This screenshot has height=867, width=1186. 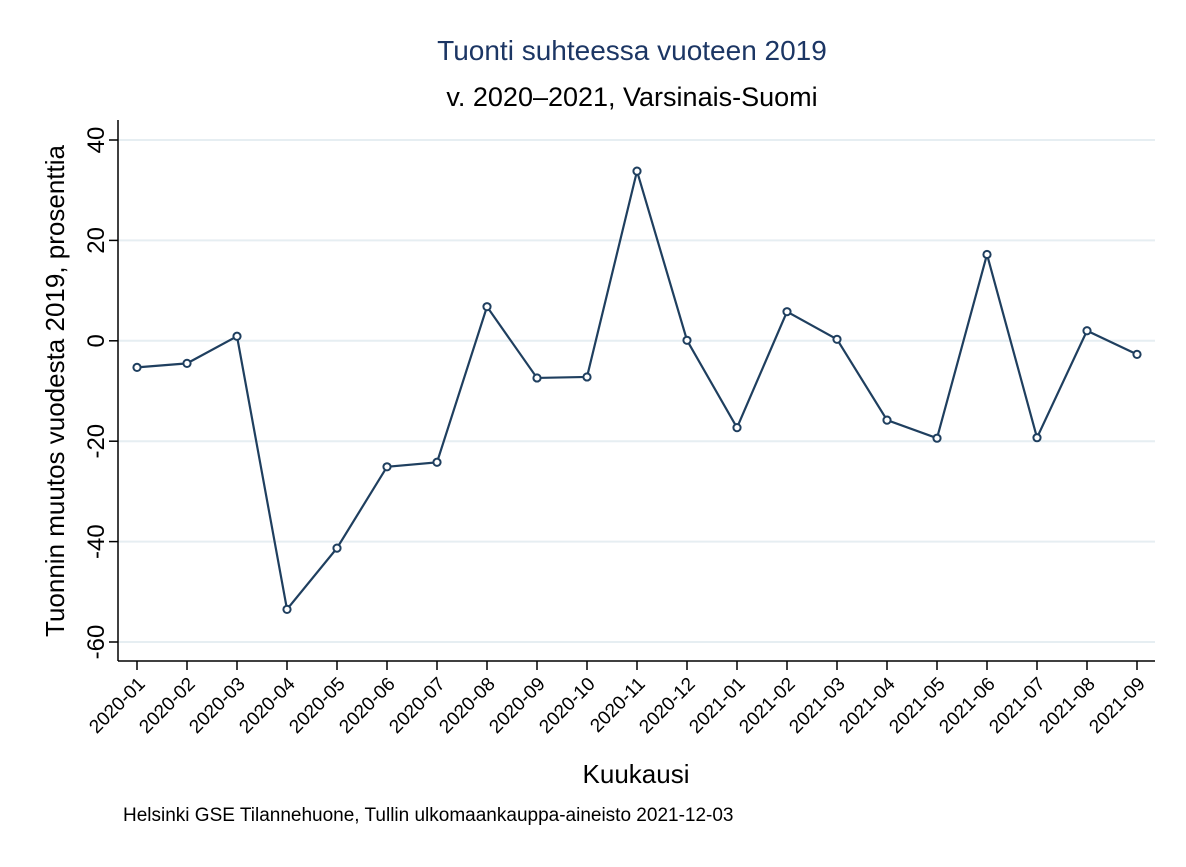 I want to click on x-tick-label: 2020-10, so click(x=567, y=706).